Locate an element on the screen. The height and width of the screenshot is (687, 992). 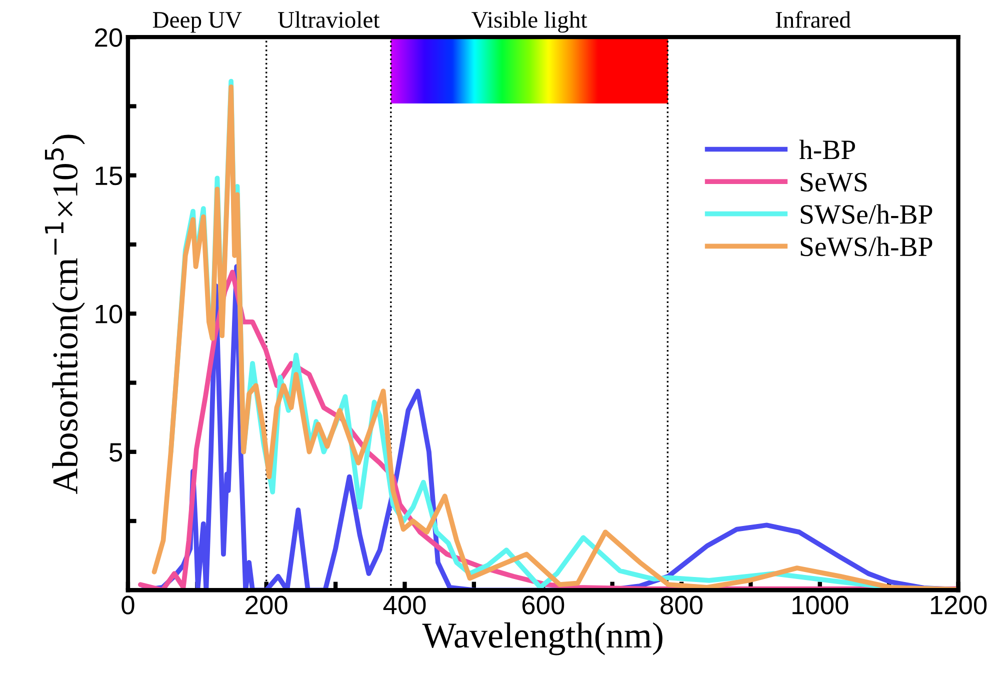
legend-label: SWSe/h-BP is located at coordinates (866, 214).